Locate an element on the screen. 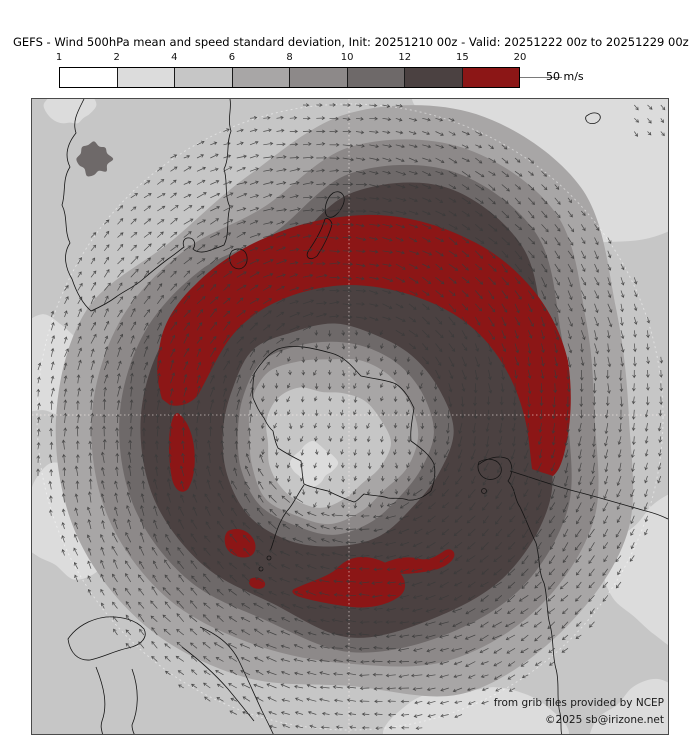  coast-sw-line1 is located at coordinates (100, 700).